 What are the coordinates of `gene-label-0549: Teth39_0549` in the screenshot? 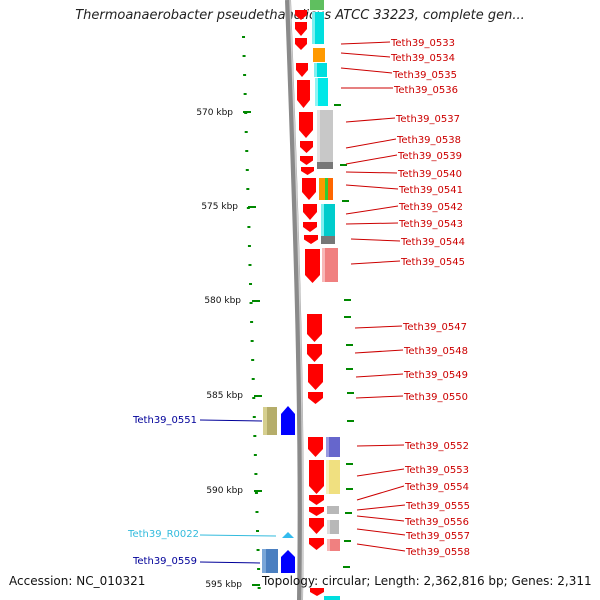 It's located at (435, 375).